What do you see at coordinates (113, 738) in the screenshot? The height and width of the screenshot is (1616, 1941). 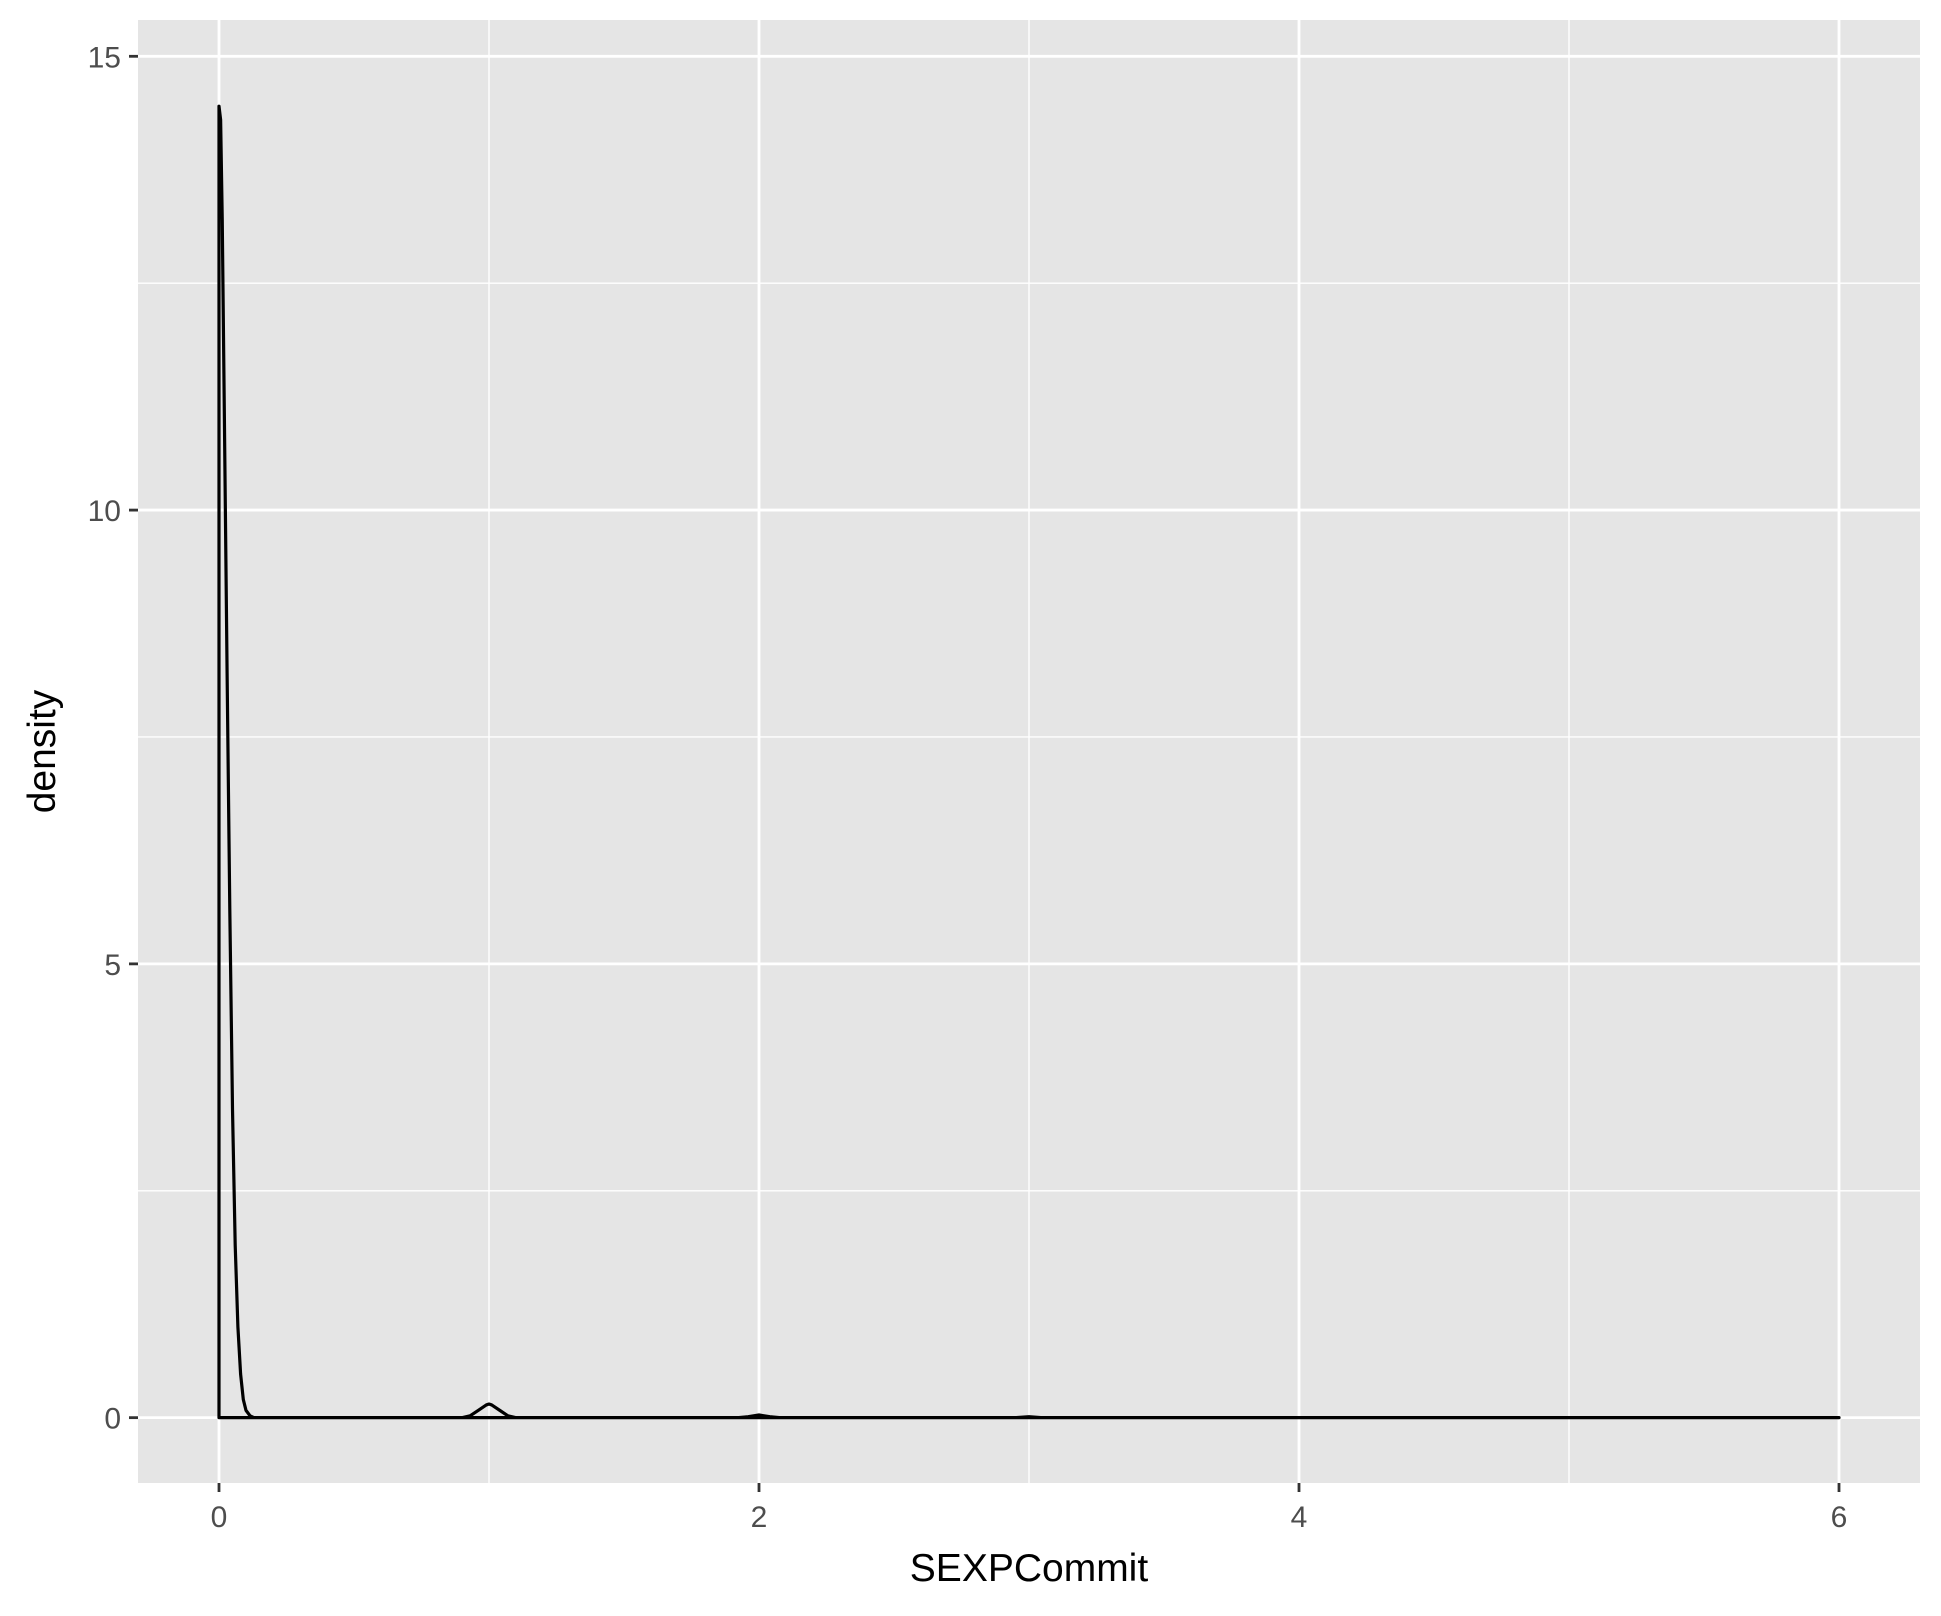 I see `y-axis: 0 5 10 15` at bounding box center [113, 738].